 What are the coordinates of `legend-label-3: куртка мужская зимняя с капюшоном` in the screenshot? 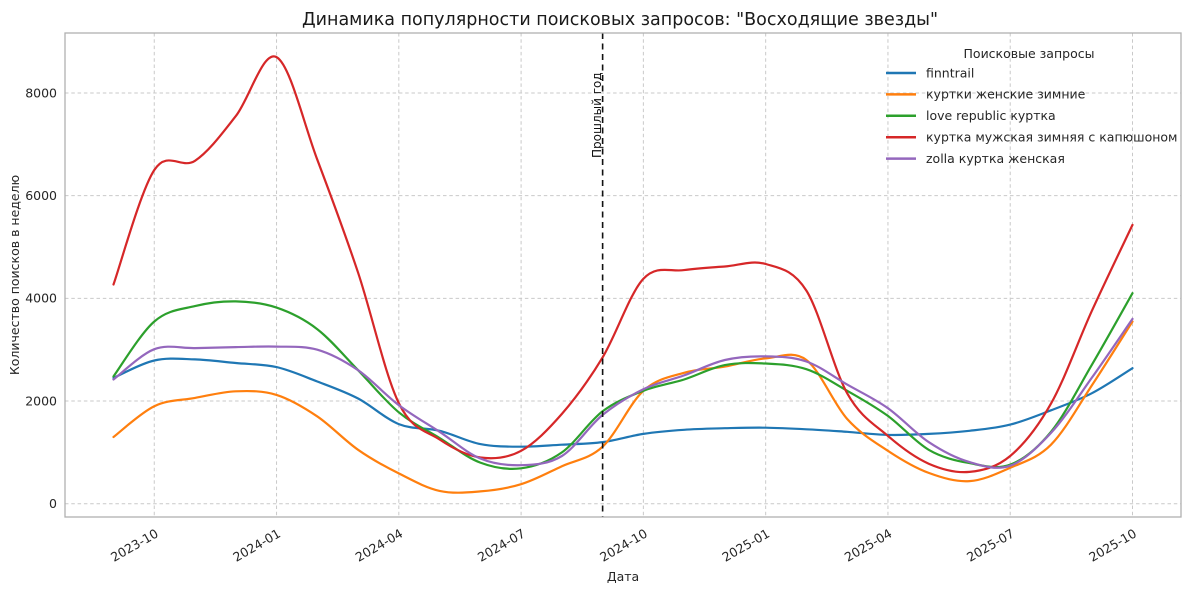 It's located at (1051, 137).